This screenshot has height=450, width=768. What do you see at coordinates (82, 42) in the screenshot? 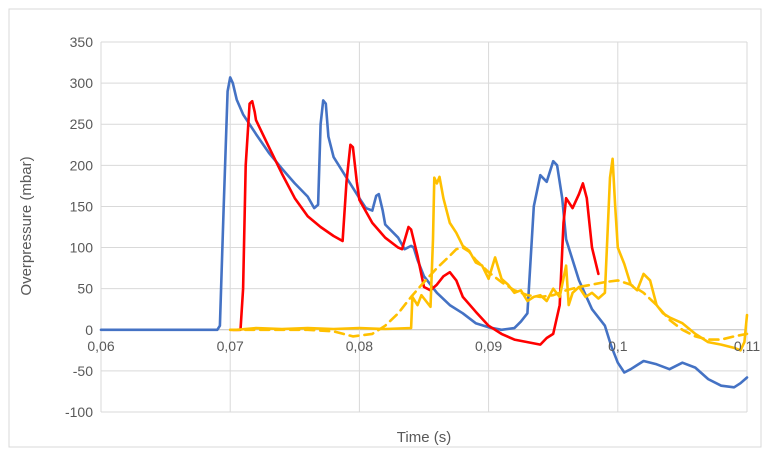
I see `y-tick-label: 350` at bounding box center [82, 42].